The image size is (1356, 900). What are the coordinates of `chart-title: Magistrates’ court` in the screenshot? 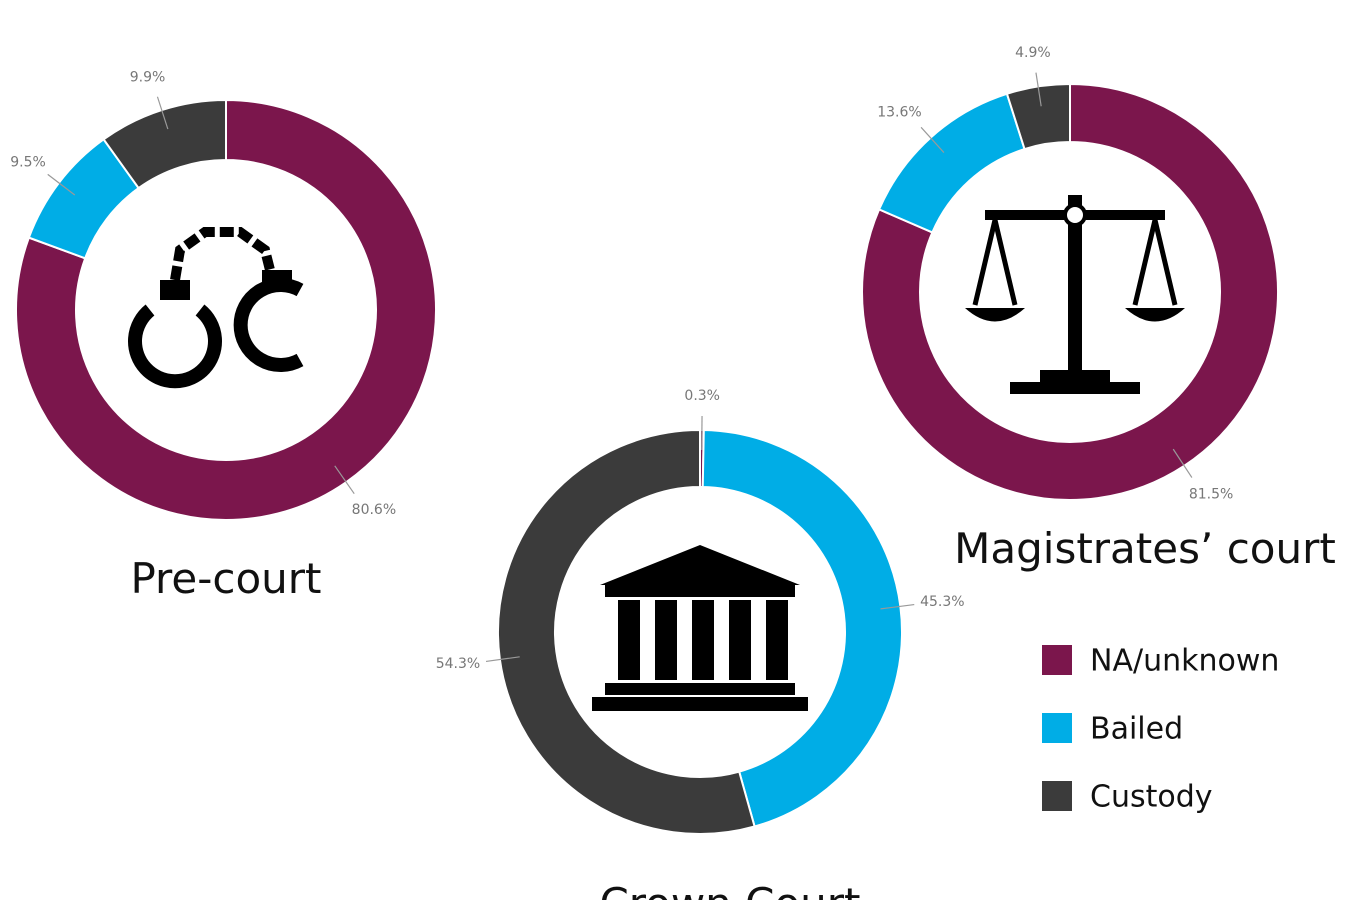 It's located at (1145, 548).